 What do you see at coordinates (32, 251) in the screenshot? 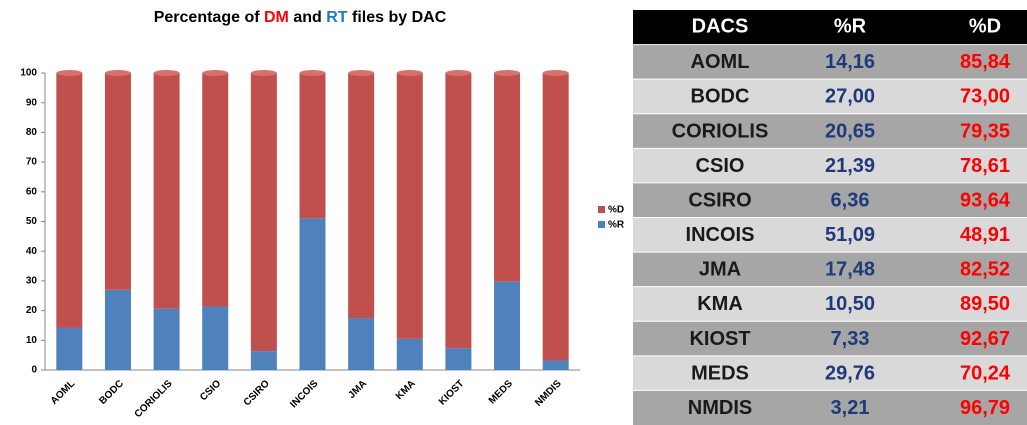
I see `y-tick-label: 40` at bounding box center [32, 251].